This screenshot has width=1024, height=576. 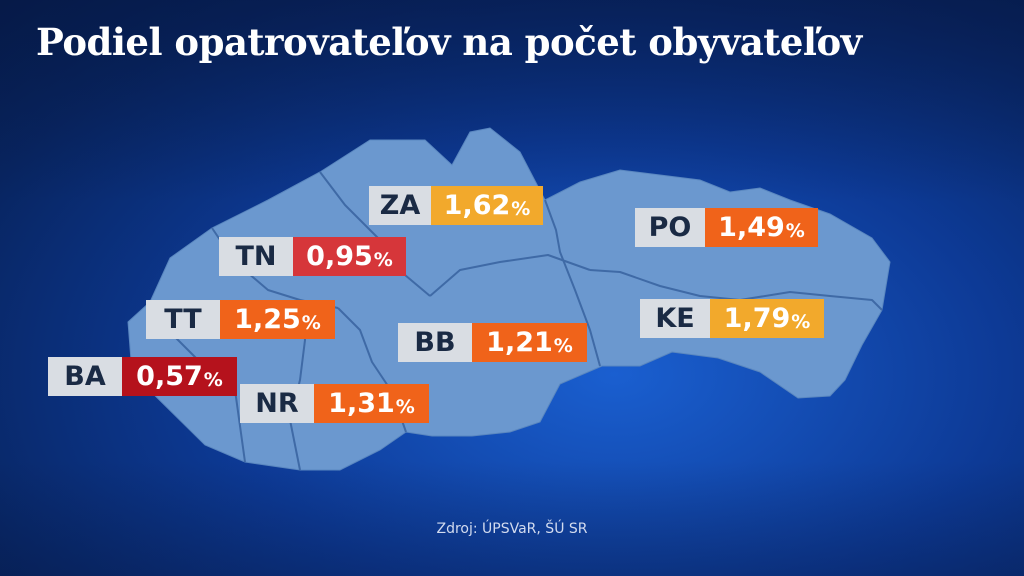 I want to click on border-bb-po, so click(x=572, y=283).